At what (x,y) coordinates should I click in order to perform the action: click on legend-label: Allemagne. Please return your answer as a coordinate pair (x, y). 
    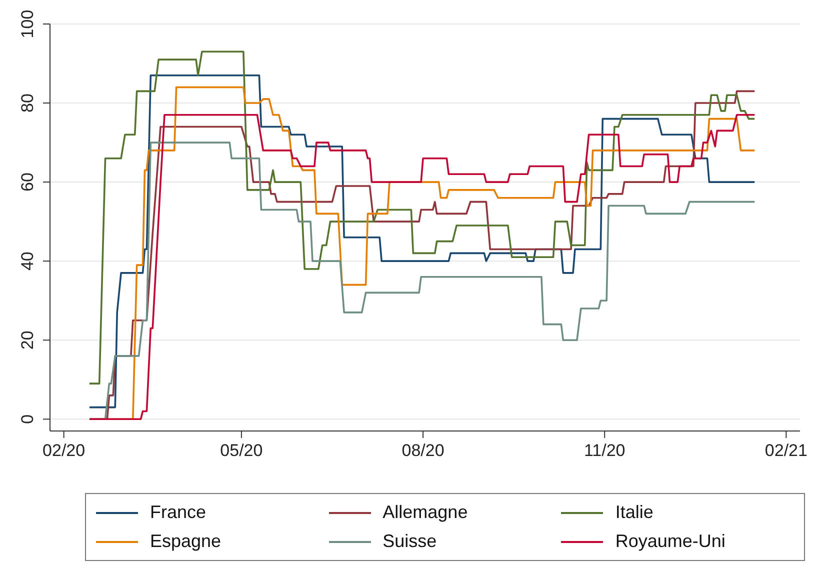
    Looking at the image, I should click on (425, 512).